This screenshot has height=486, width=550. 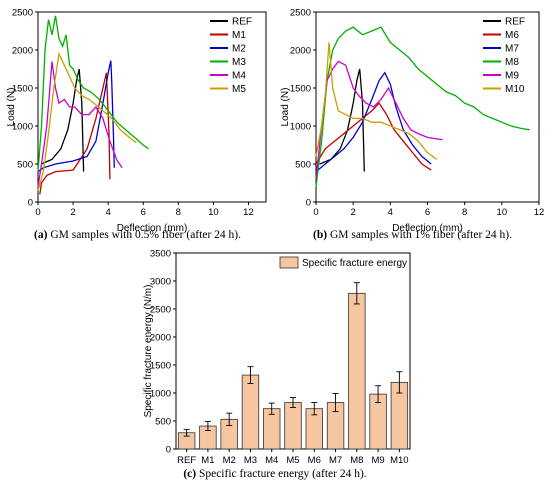 What do you see at coordinates (515, 22) in the screenshot?
I see `chart-b-legend-label: REF` at bounding box center [515, 22].